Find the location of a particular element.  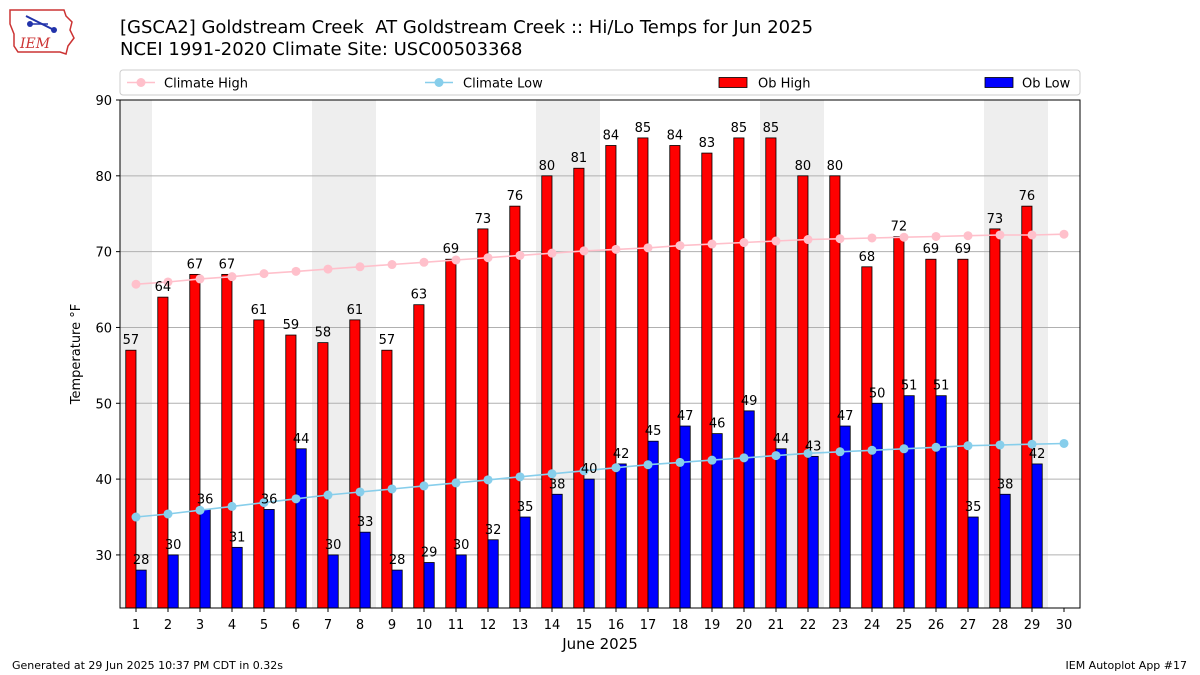

x-tick-label: 21 is located at coordinates (776, 625).